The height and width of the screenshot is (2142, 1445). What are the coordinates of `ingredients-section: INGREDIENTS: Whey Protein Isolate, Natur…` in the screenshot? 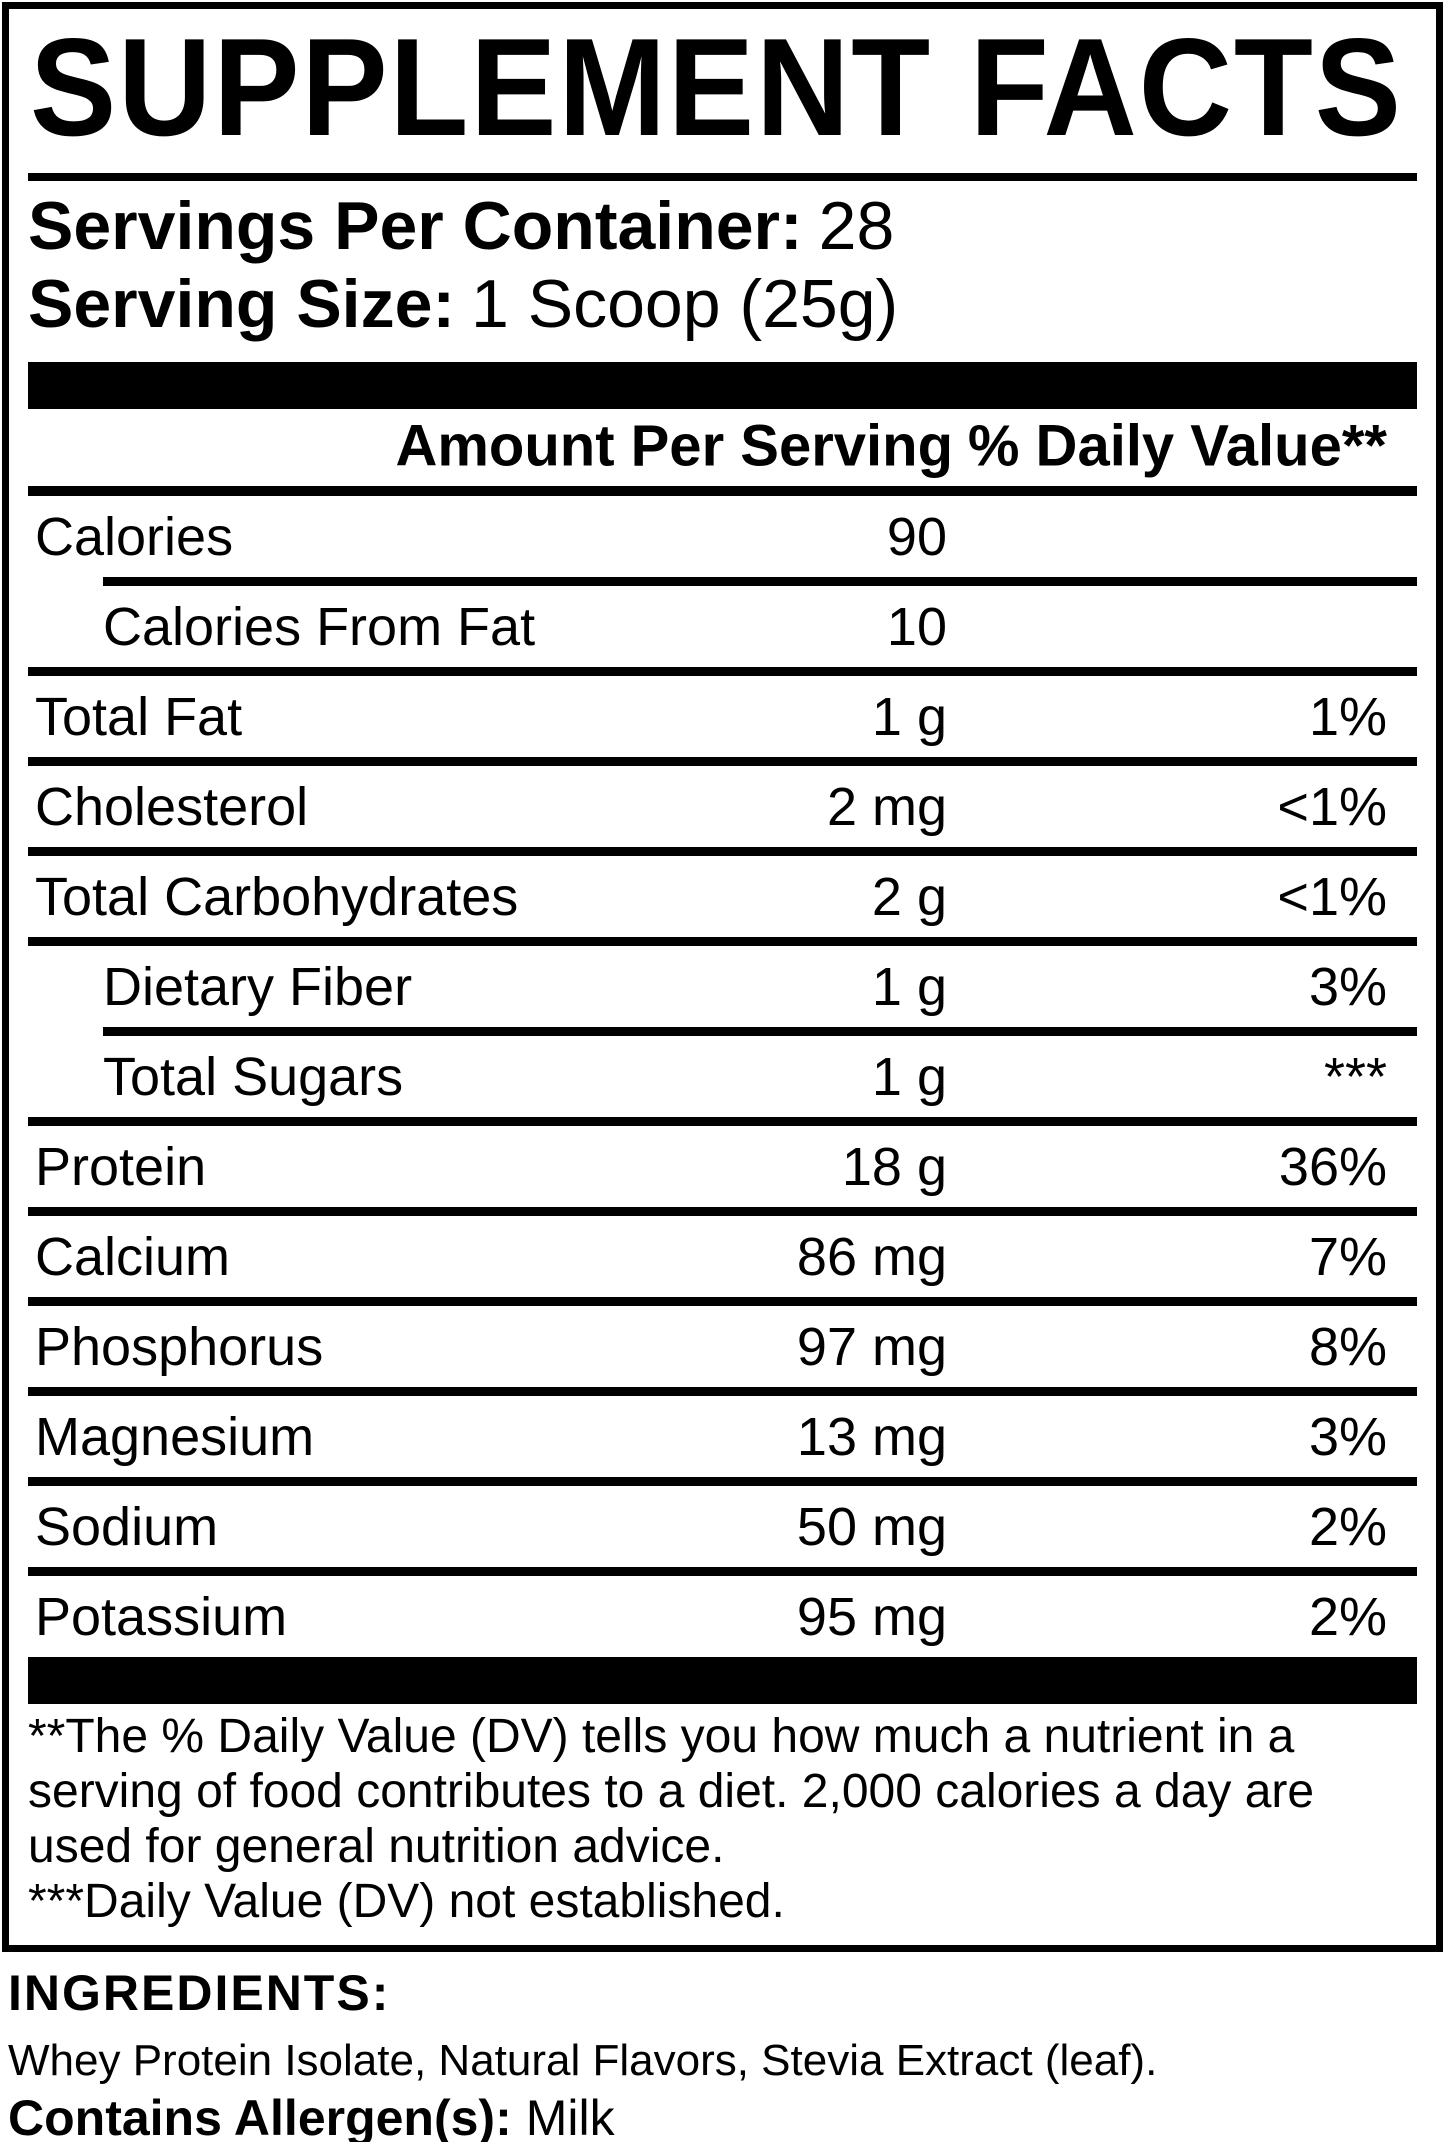 It's located at (718, 2053).